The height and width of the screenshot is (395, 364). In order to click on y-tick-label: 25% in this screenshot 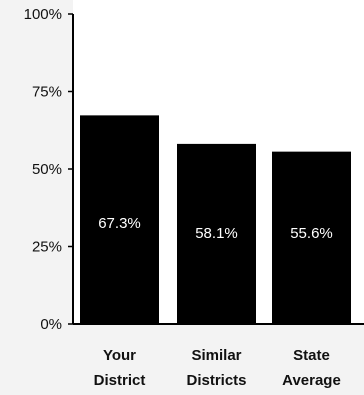, I will do `click(47, 247)`.